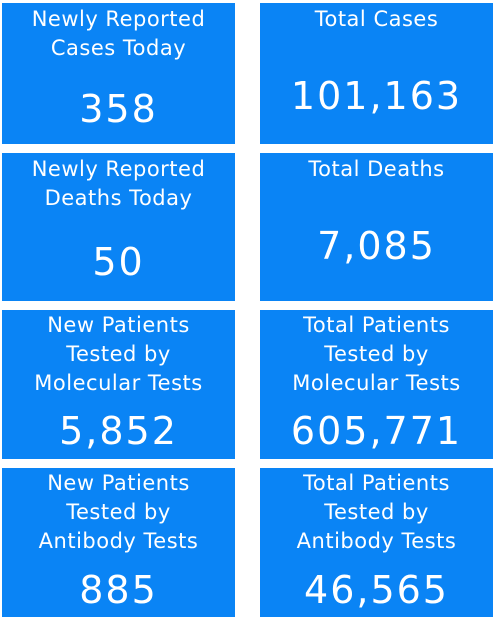 The width and height of the screenshot is (493, 617). Describe the element at coordinates (376, 512) in the screenshot. I see `tile-label: Total Patients Tested by Antibody Tests` at that location.